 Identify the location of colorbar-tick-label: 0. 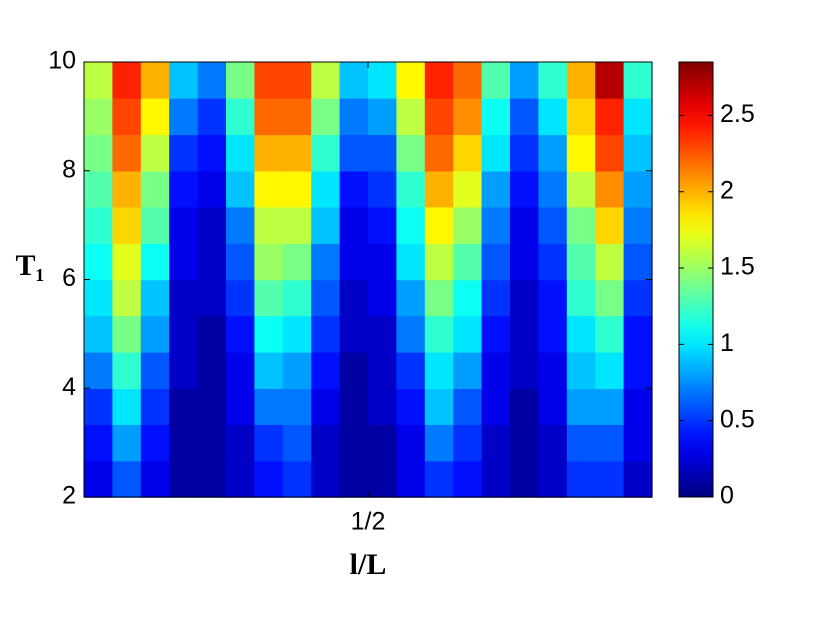
(727, 496).